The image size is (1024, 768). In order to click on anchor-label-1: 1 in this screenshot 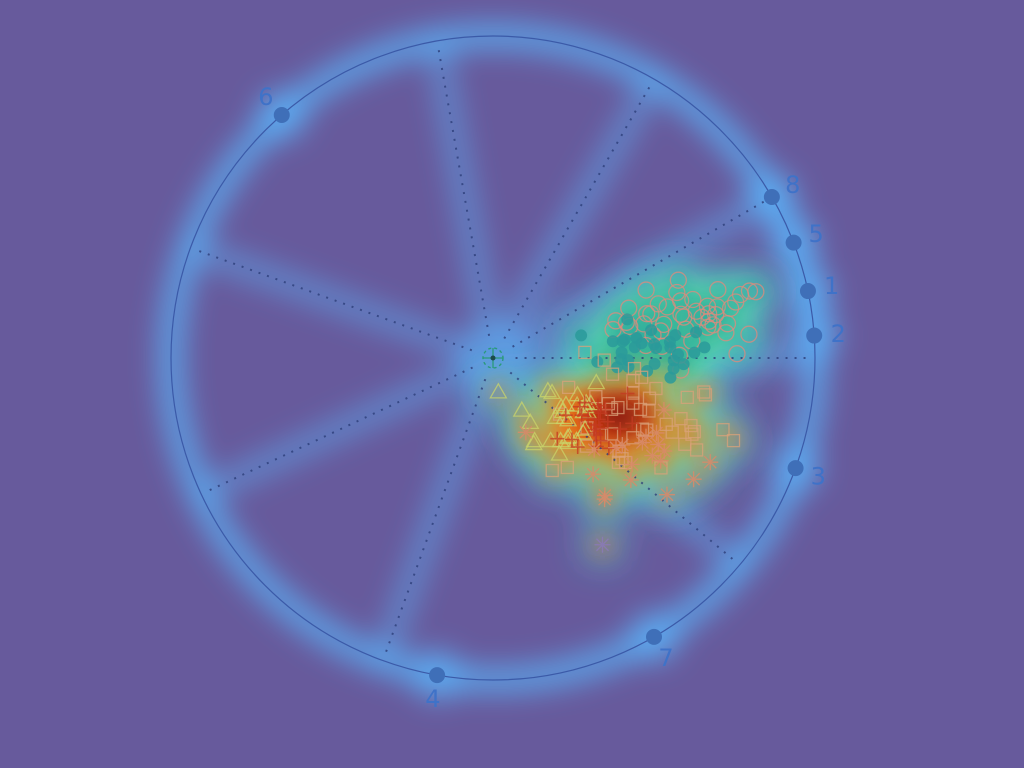, I will do `click(831, 286)`.